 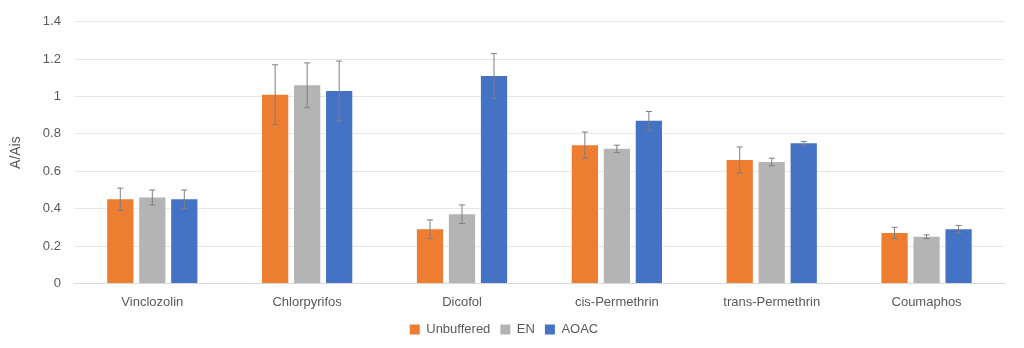 I want to click on y-tick-label: 1, so click(x=57, y=96).